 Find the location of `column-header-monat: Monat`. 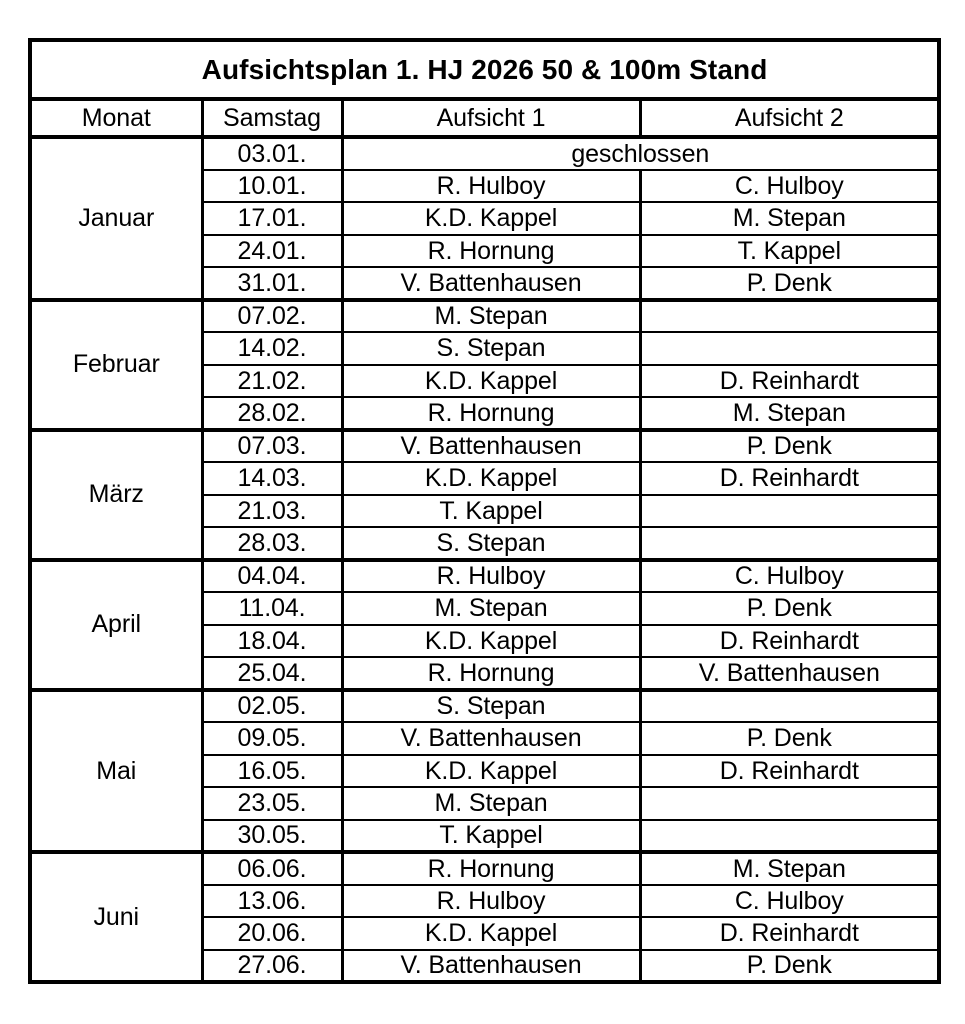

column-header-monat: Monat is located at coordinates (116, 119).